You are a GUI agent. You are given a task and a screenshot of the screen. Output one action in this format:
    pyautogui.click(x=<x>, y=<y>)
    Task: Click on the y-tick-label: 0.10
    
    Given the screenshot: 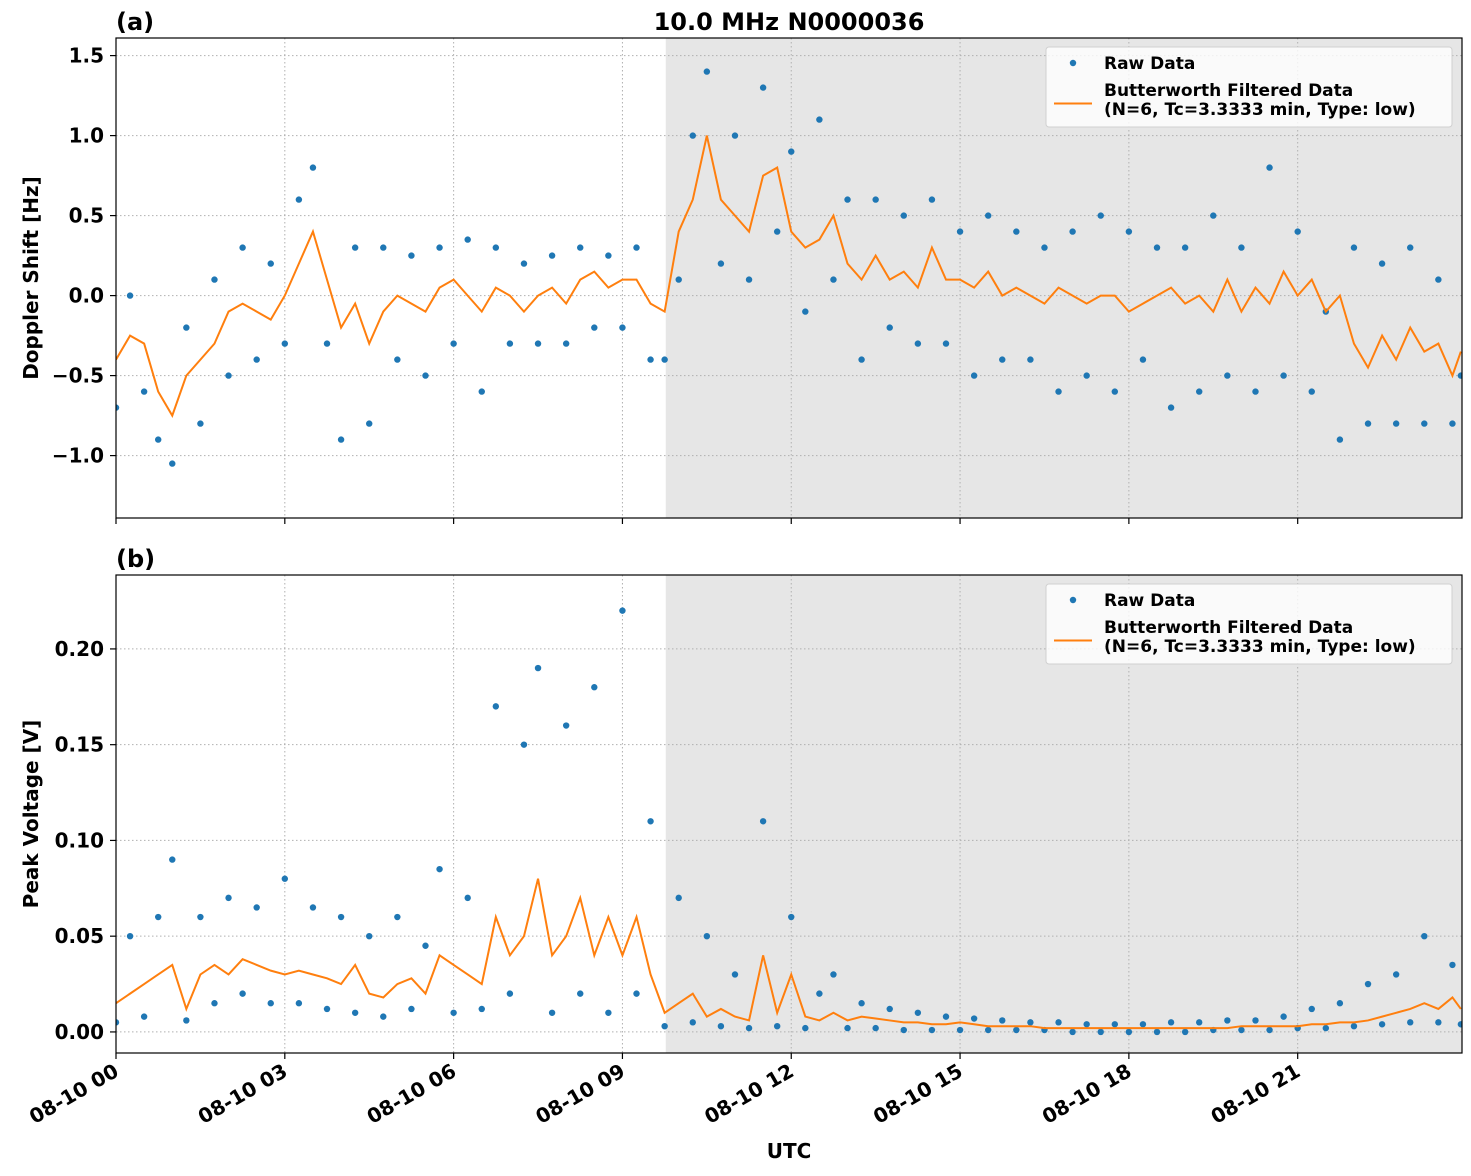 What is the action you would take?
    pyautogui.click(x=79, y=840)
    